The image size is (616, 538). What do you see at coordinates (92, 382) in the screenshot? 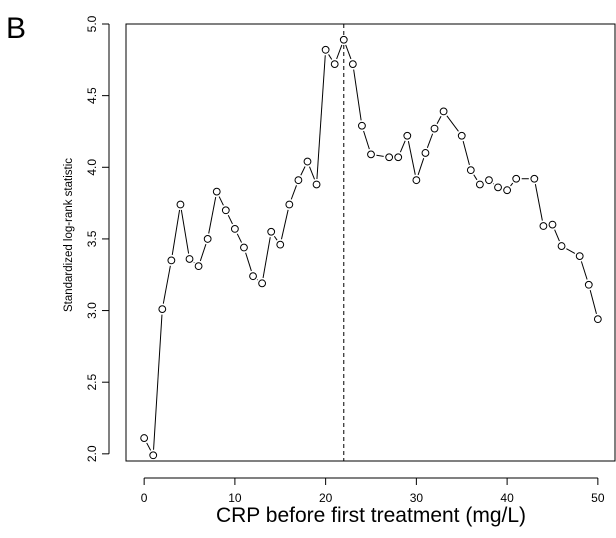
I see `y-tick-label: 2.5` at bounding box center [92, 382].